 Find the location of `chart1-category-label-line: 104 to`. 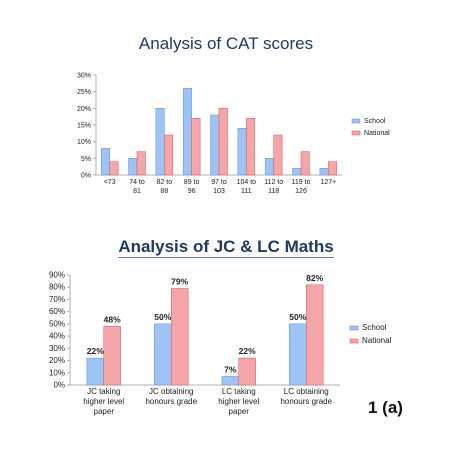

chart1-category-label-line: 104 to is located at coordinates (247, 182).